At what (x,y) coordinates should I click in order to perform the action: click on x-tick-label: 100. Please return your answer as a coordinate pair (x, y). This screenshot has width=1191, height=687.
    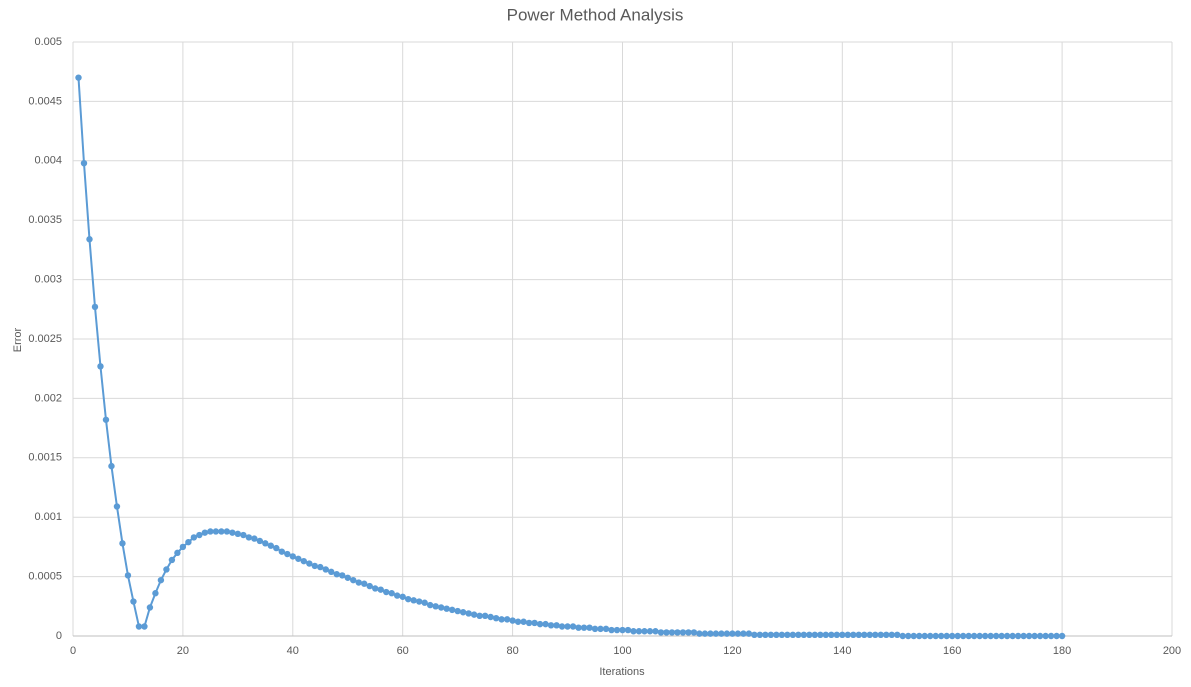
    Looking at the image, I should click on (622, 651).